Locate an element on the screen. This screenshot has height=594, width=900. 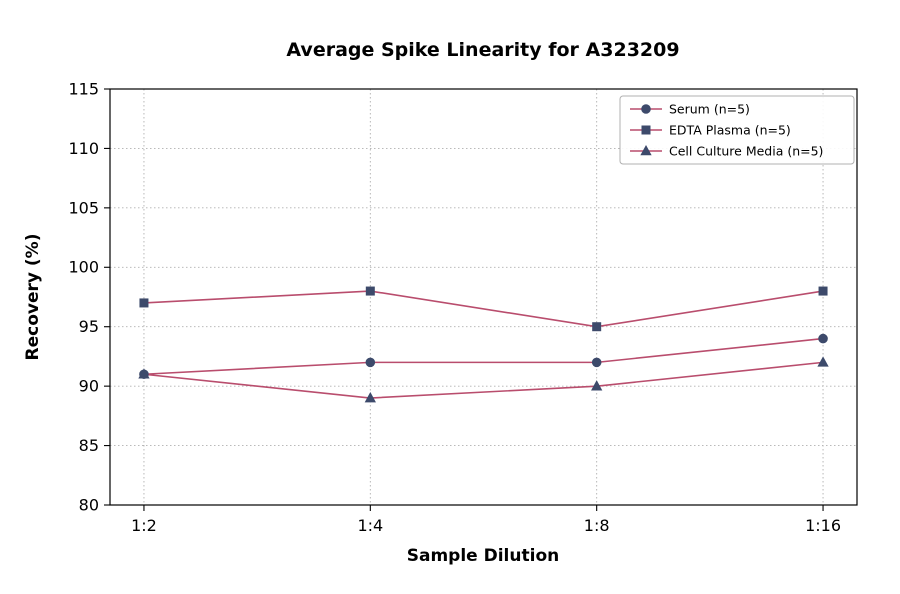
y-tick-label: 105 is located at coordinates (83, 207).